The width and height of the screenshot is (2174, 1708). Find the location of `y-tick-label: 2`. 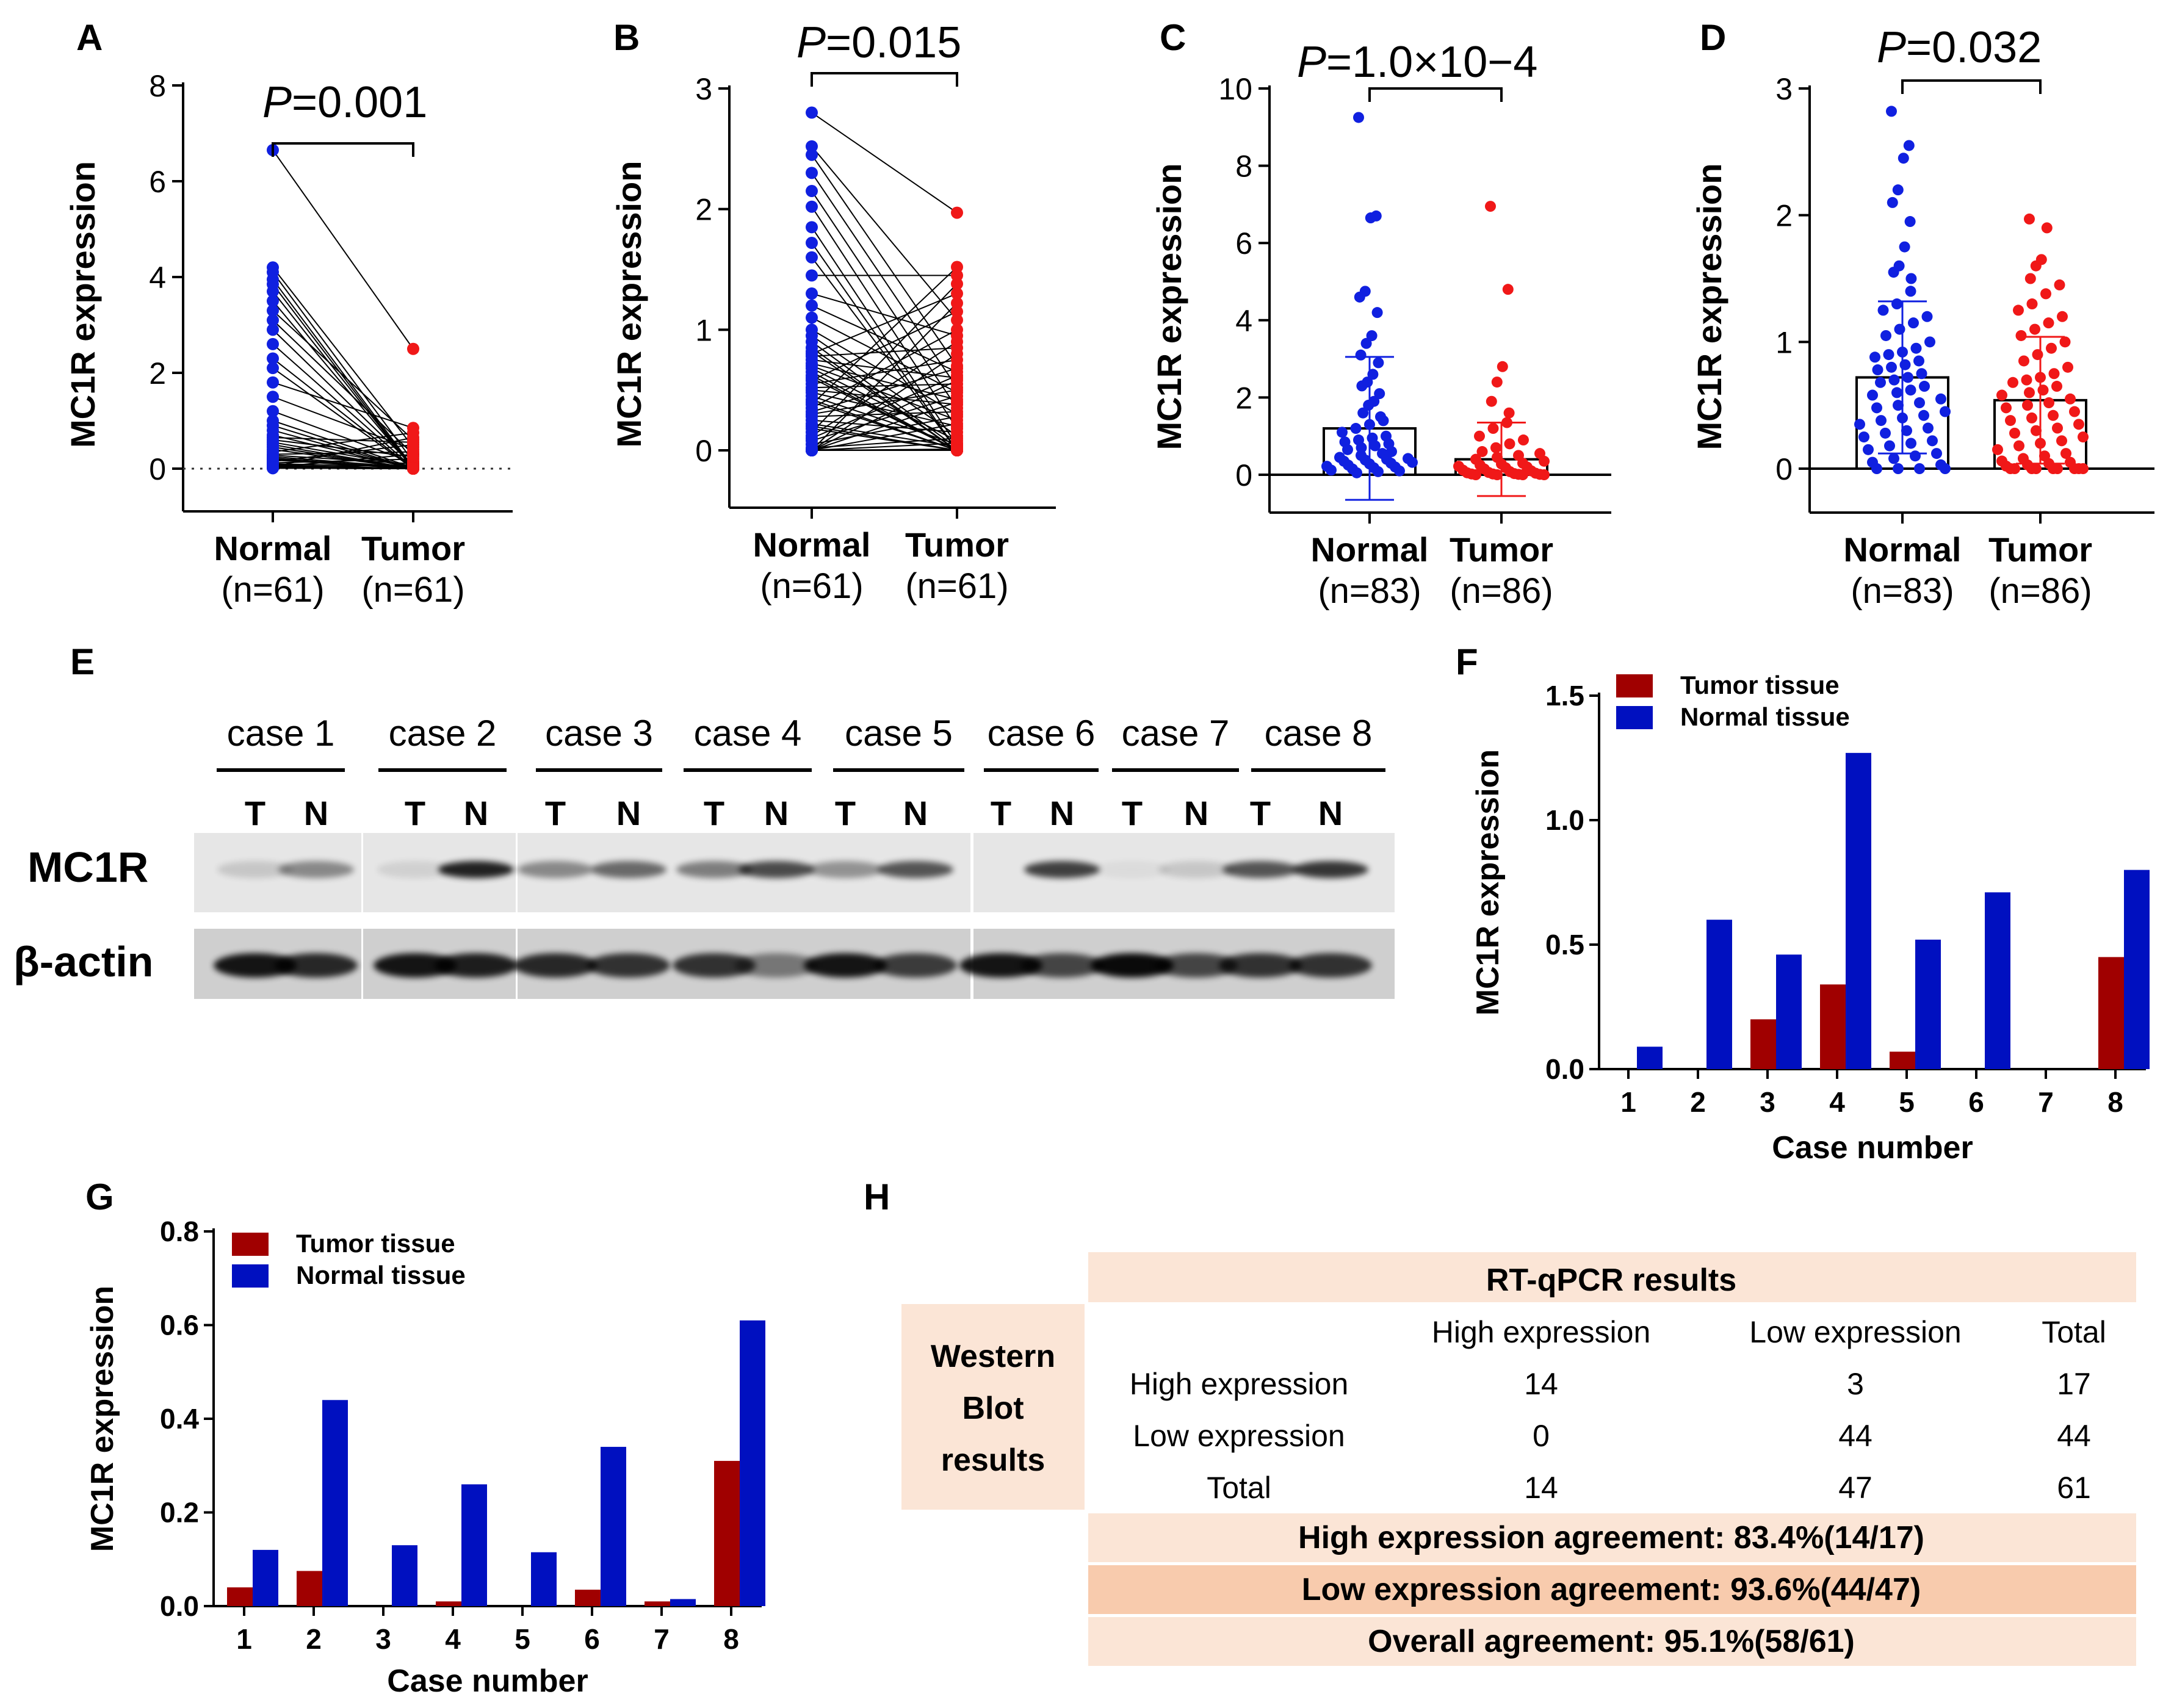

y-tick-label: 2 is located at coordinates (1784, 216).